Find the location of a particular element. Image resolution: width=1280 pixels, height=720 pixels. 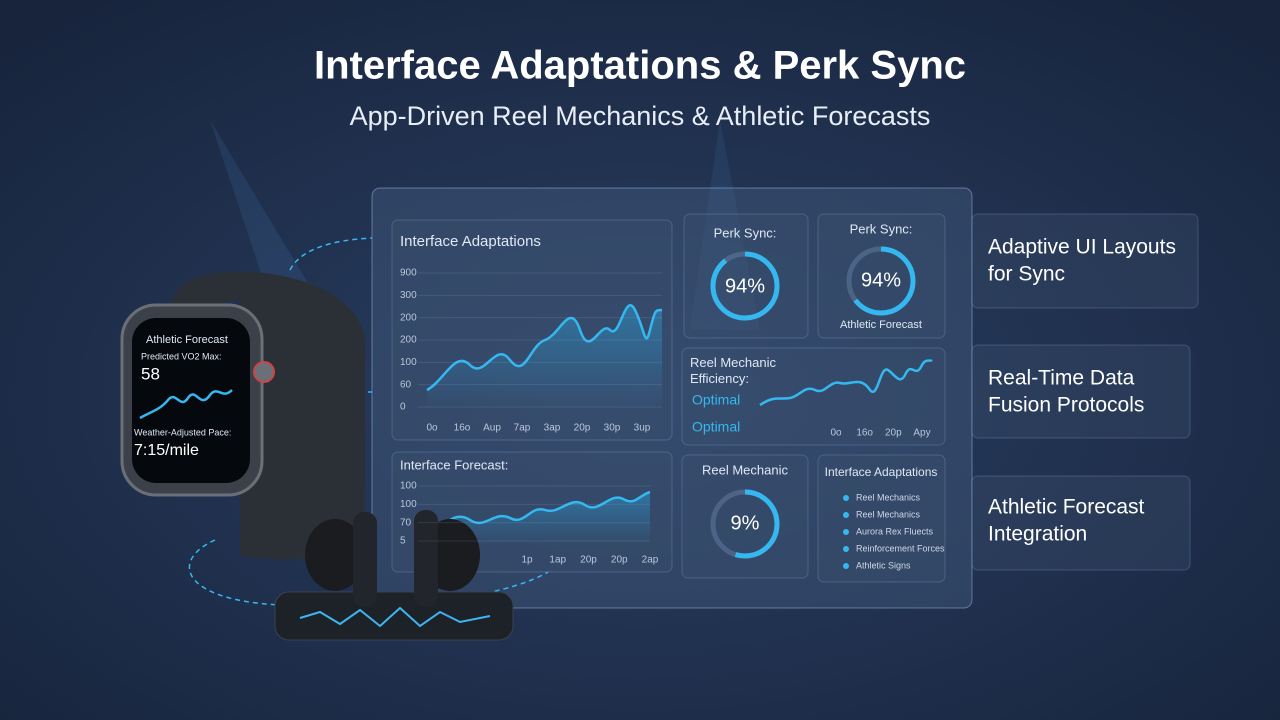

y-label: 300 is located at coordinates (408, 295).